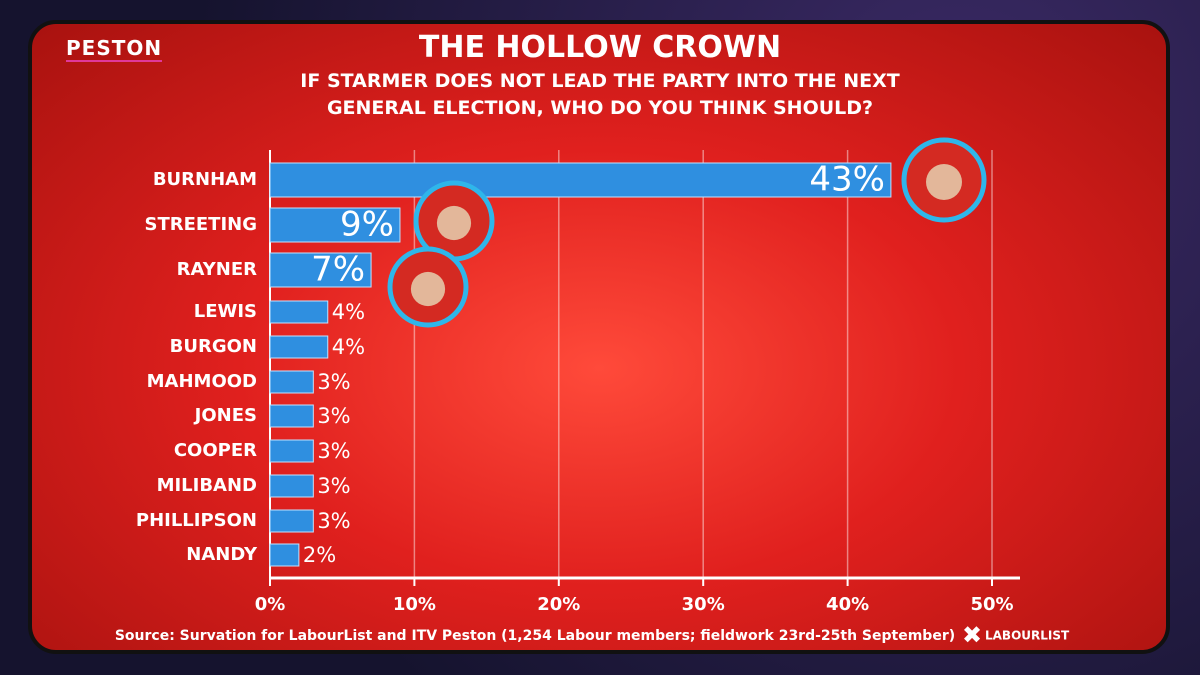 This screenshot has height=675, width=1200. Describe the element at coordinates (225, 311) in the screenshot. I see `y-tick-label: LEWIS` at that location.